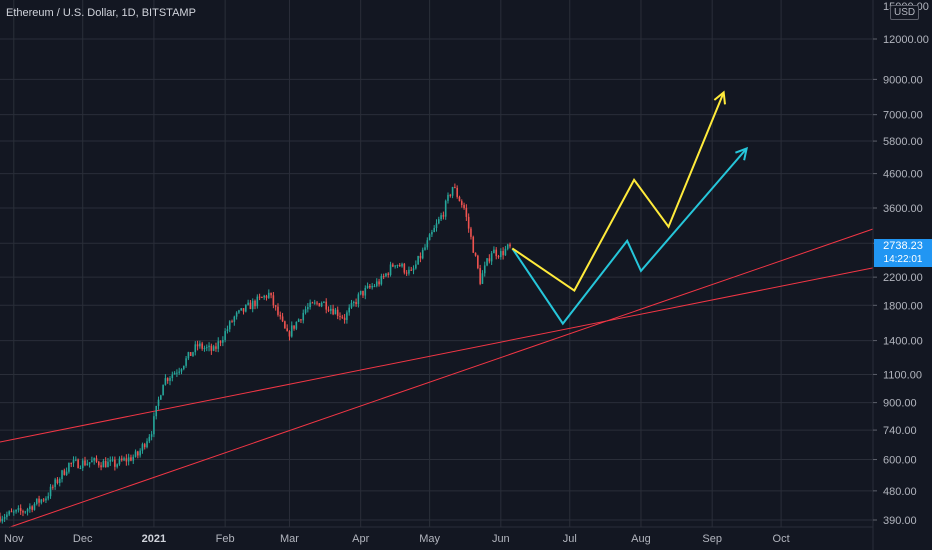 The image size is (932, 550). I want to click on y-tick-label: 7000.00, so click(903, 116).